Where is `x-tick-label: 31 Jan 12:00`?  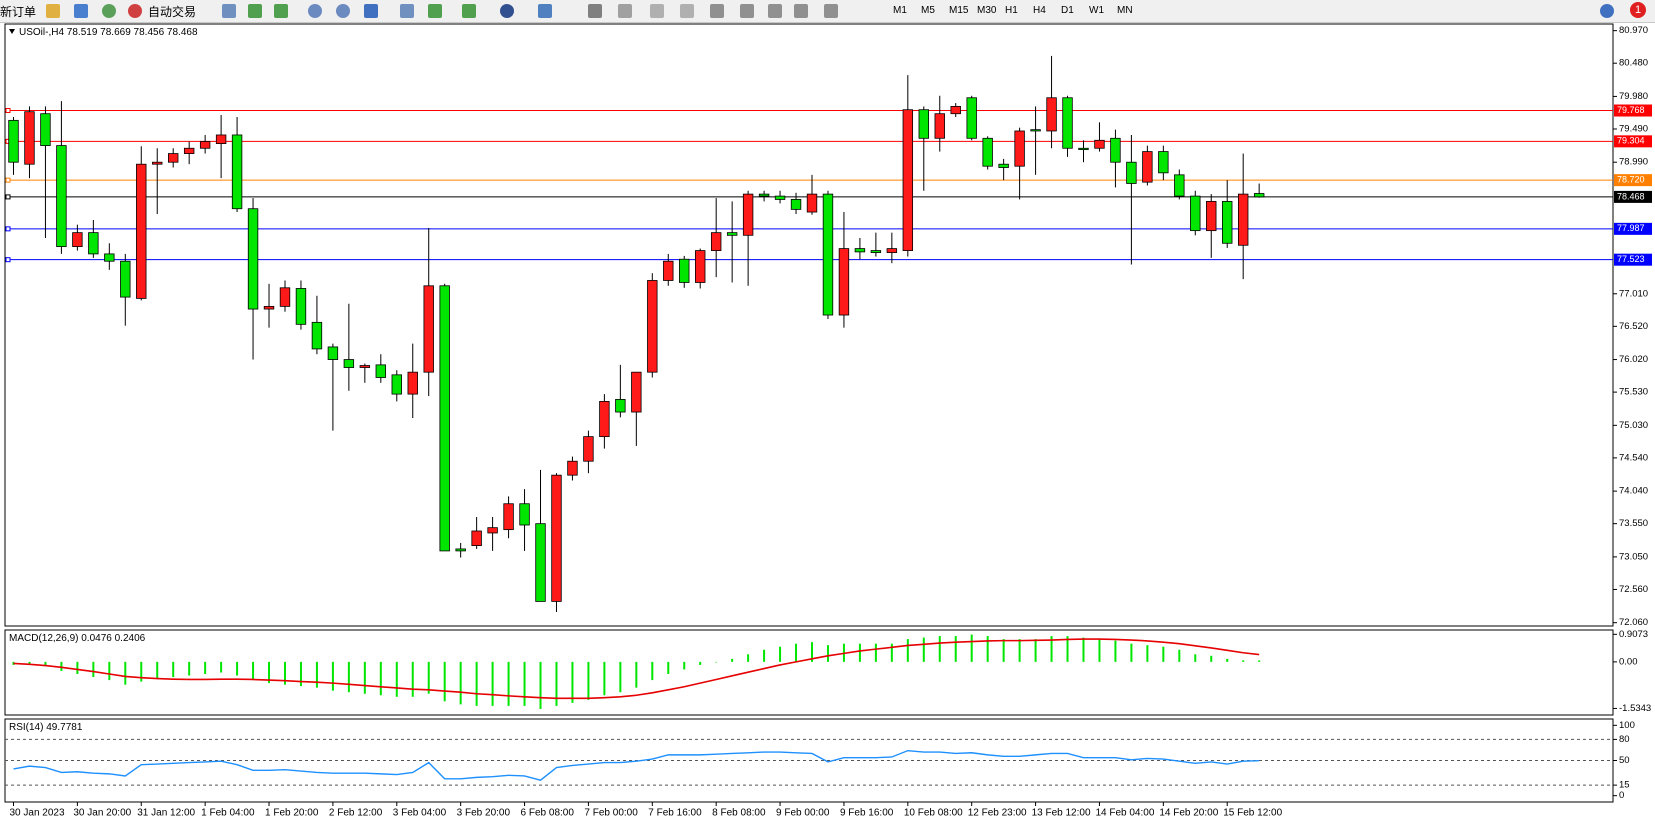
x-tick-label: 31 Jan 12:00 is located at coordinates (166, 813).